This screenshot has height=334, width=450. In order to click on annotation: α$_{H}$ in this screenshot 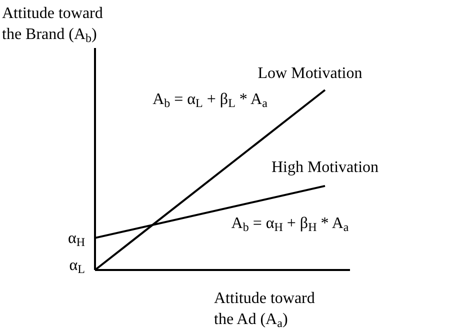, I will do `click(77, 239)`.